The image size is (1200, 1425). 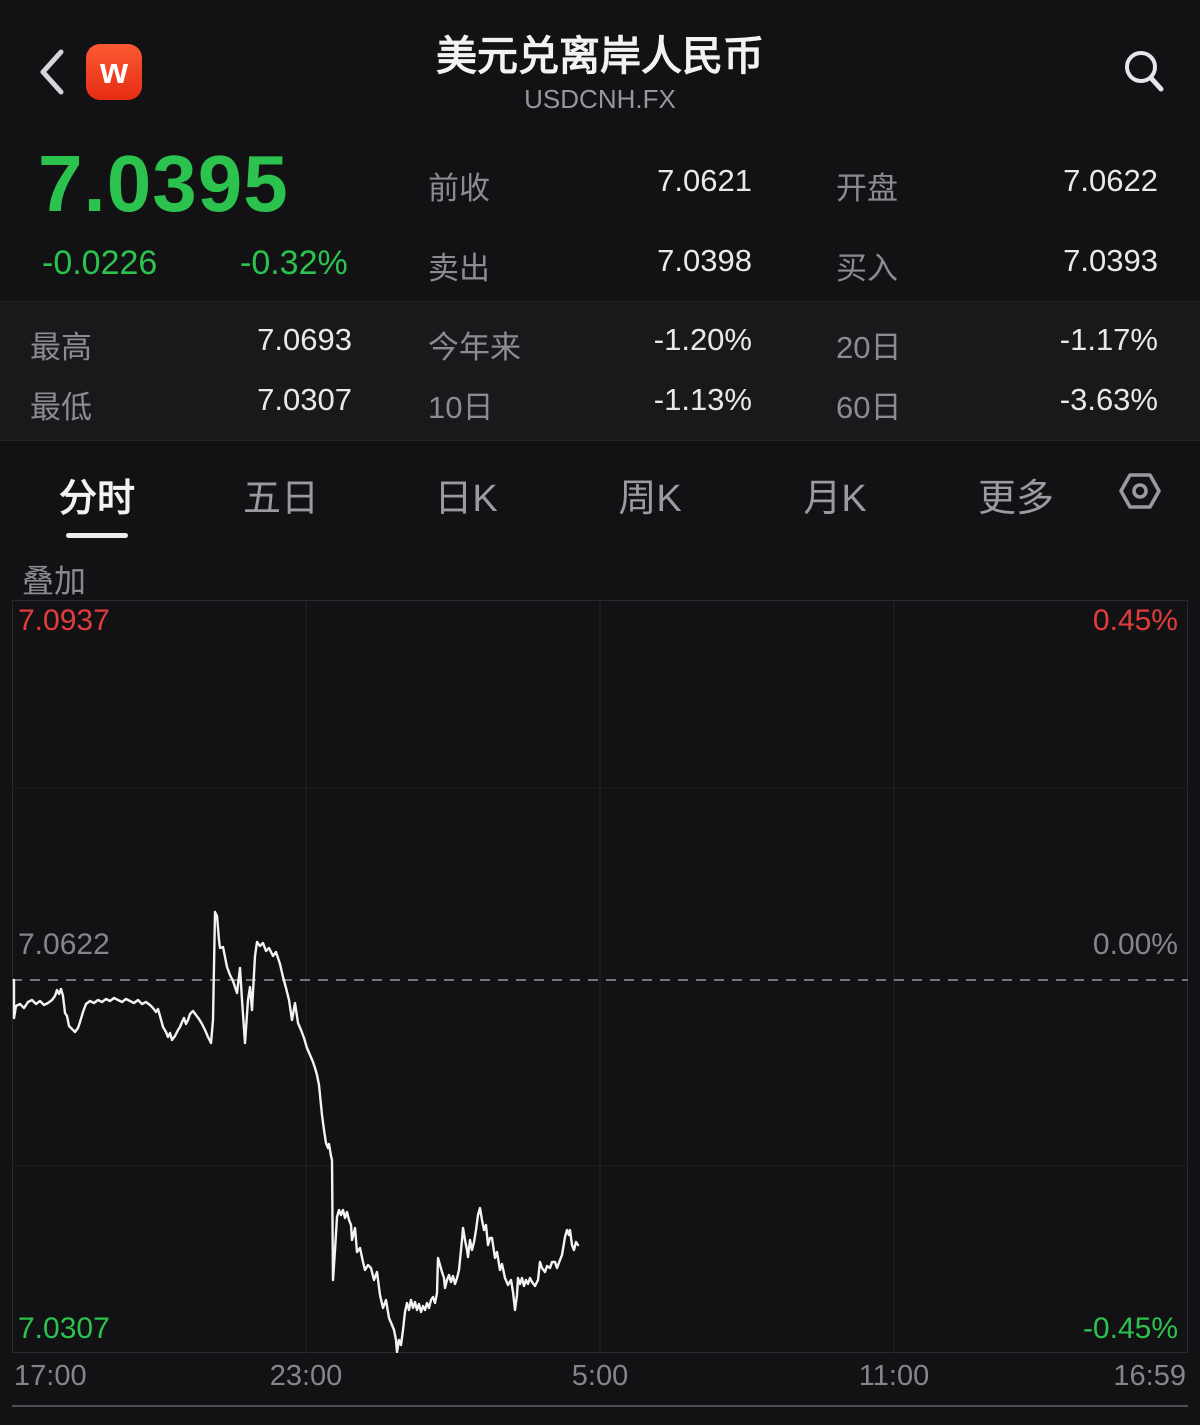 I want to click on y-label-top-pct: 0.45%, so click(x=1135, y=620).